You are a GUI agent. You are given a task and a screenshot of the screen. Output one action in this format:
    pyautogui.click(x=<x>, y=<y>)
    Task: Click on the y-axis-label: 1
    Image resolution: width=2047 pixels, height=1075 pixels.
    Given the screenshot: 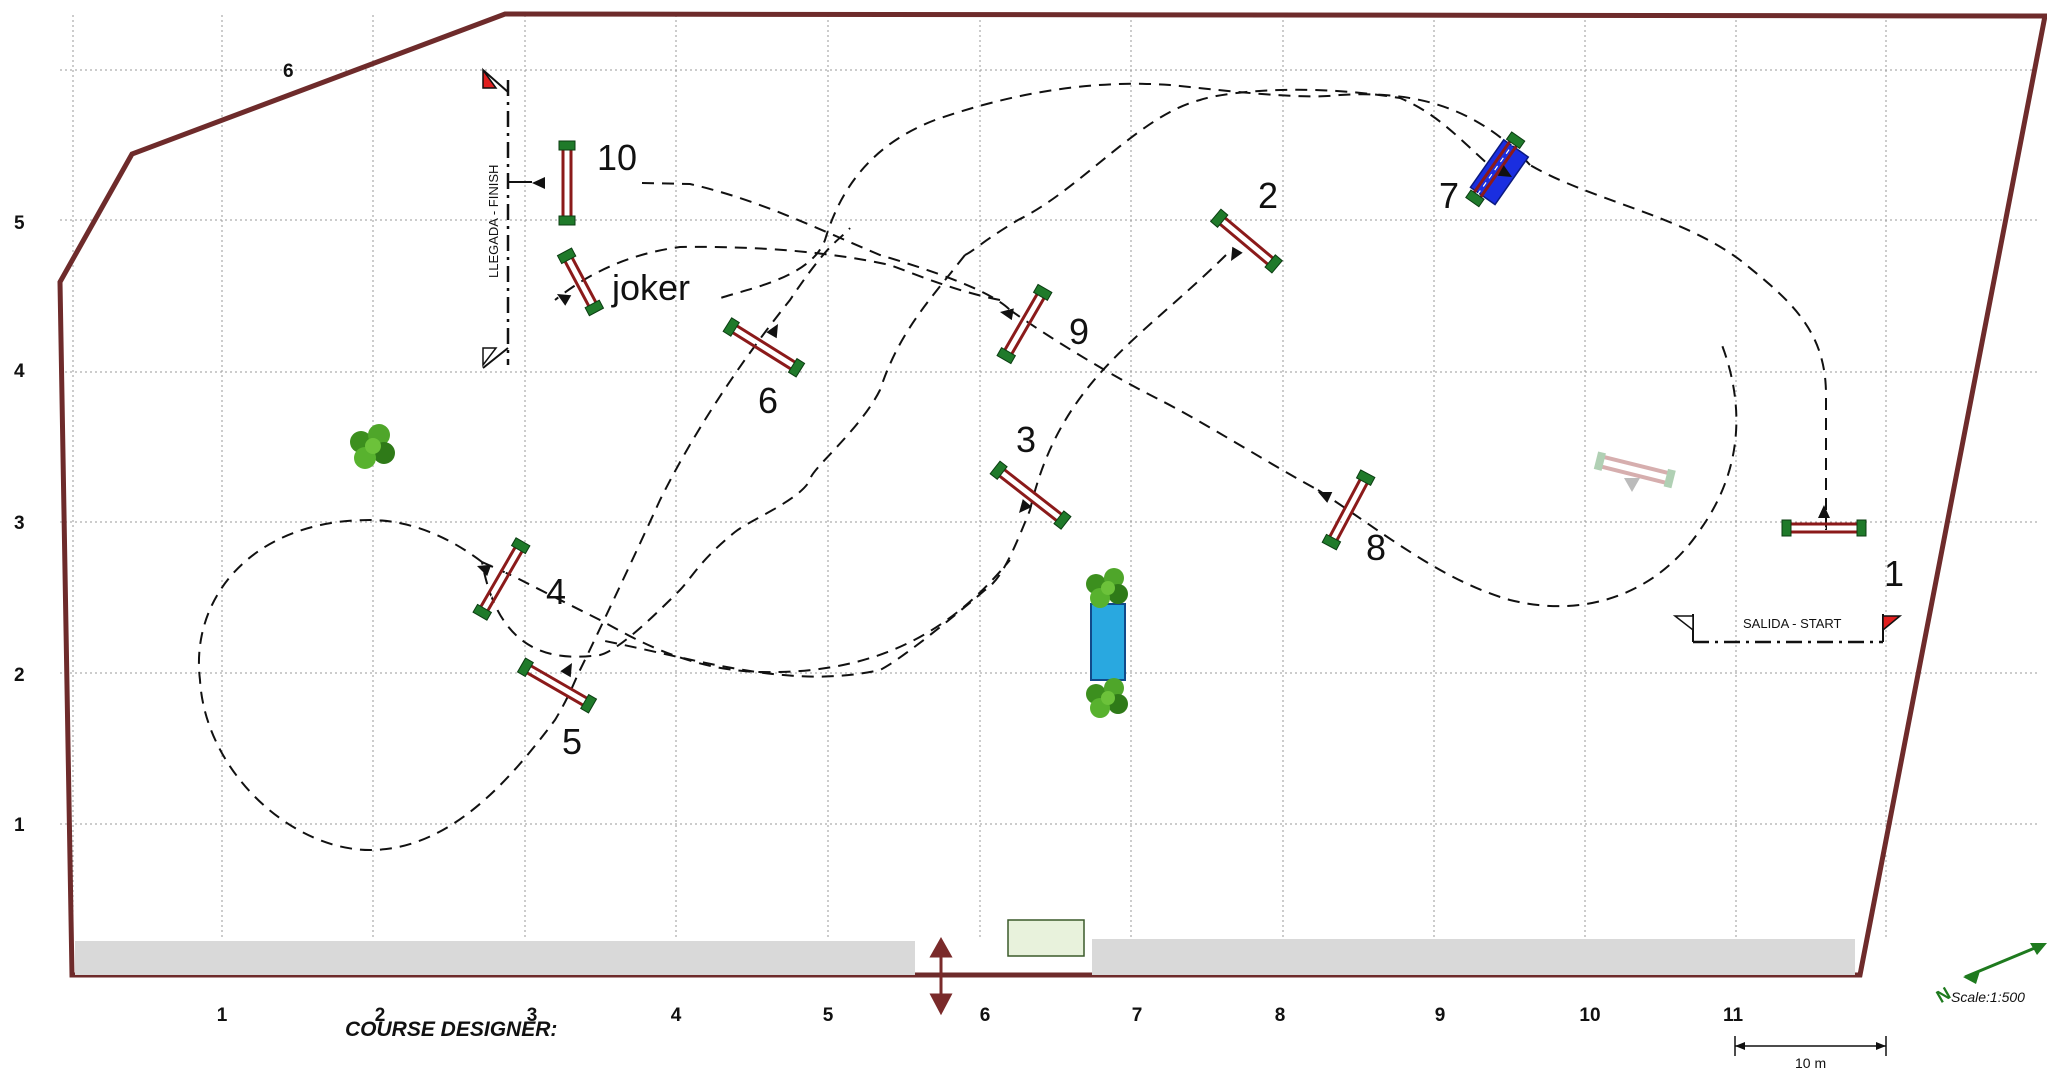 What is the action you would take?
    pyautogui.click(x=19, y=825)
    